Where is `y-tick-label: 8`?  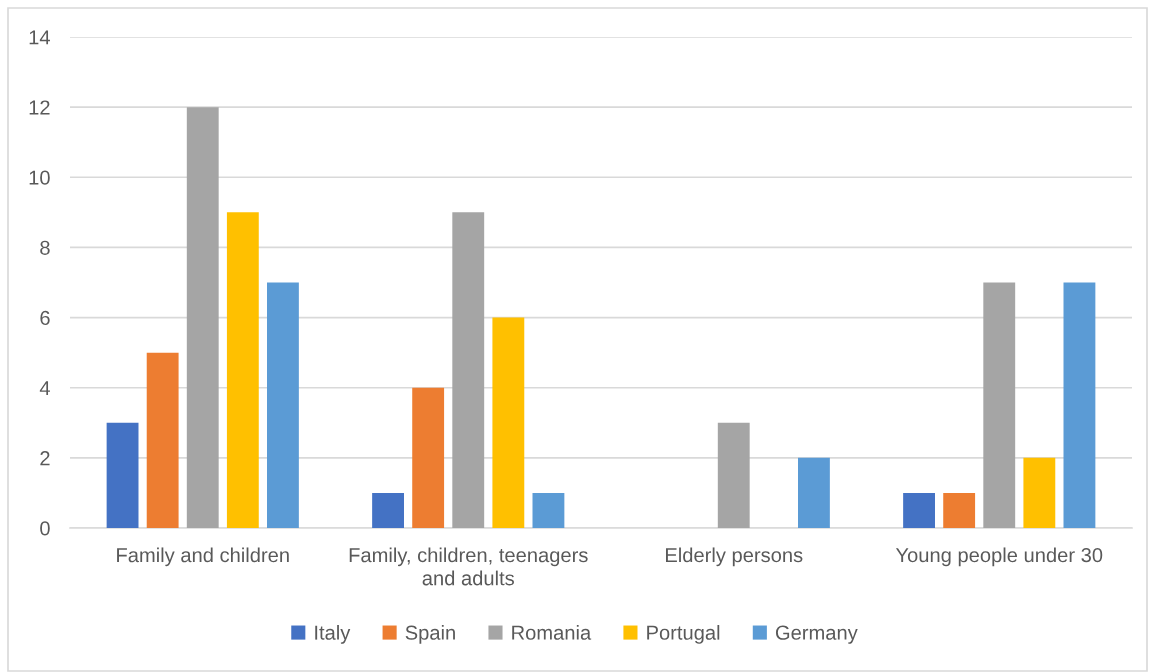 y-tick-label: 8 is located at coordinates (45, 247).